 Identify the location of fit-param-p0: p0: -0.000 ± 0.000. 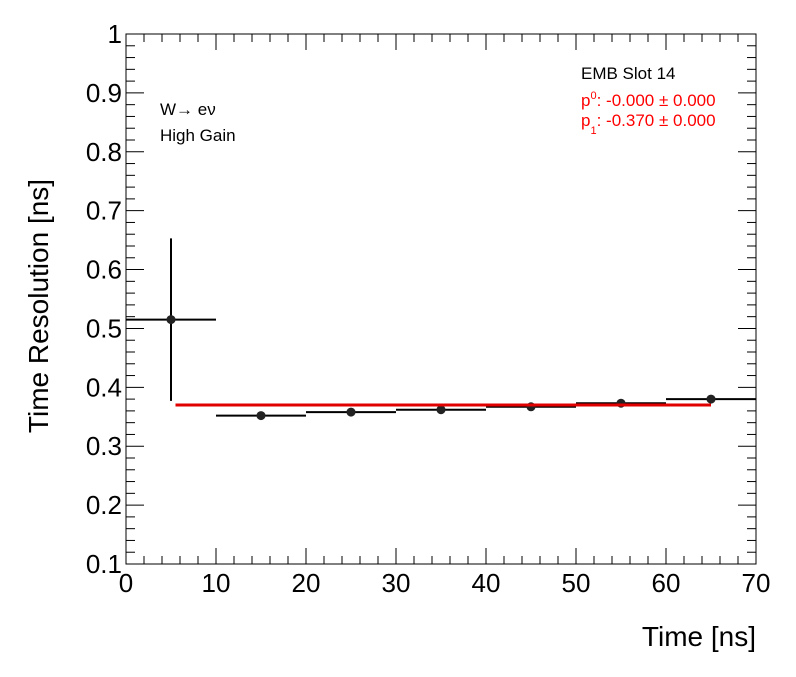
(648, 100).